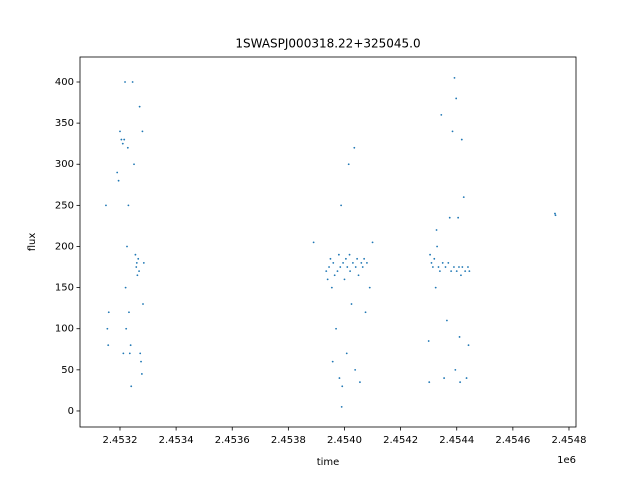 The width and height of the screenshot is (640, 484). Describe the element at coordinates (64, 205) in the screenshot. I see `y-tick-label: 250` at that location.